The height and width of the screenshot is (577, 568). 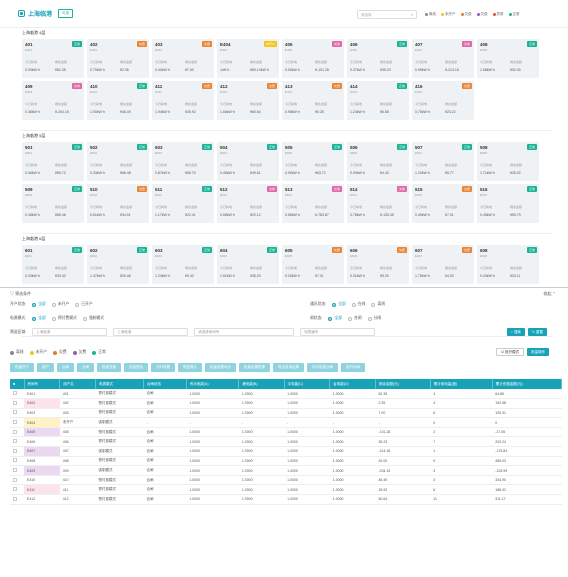 I want to click on collapse-toggle: 收起 ⌃, so click(x=549, y=293).